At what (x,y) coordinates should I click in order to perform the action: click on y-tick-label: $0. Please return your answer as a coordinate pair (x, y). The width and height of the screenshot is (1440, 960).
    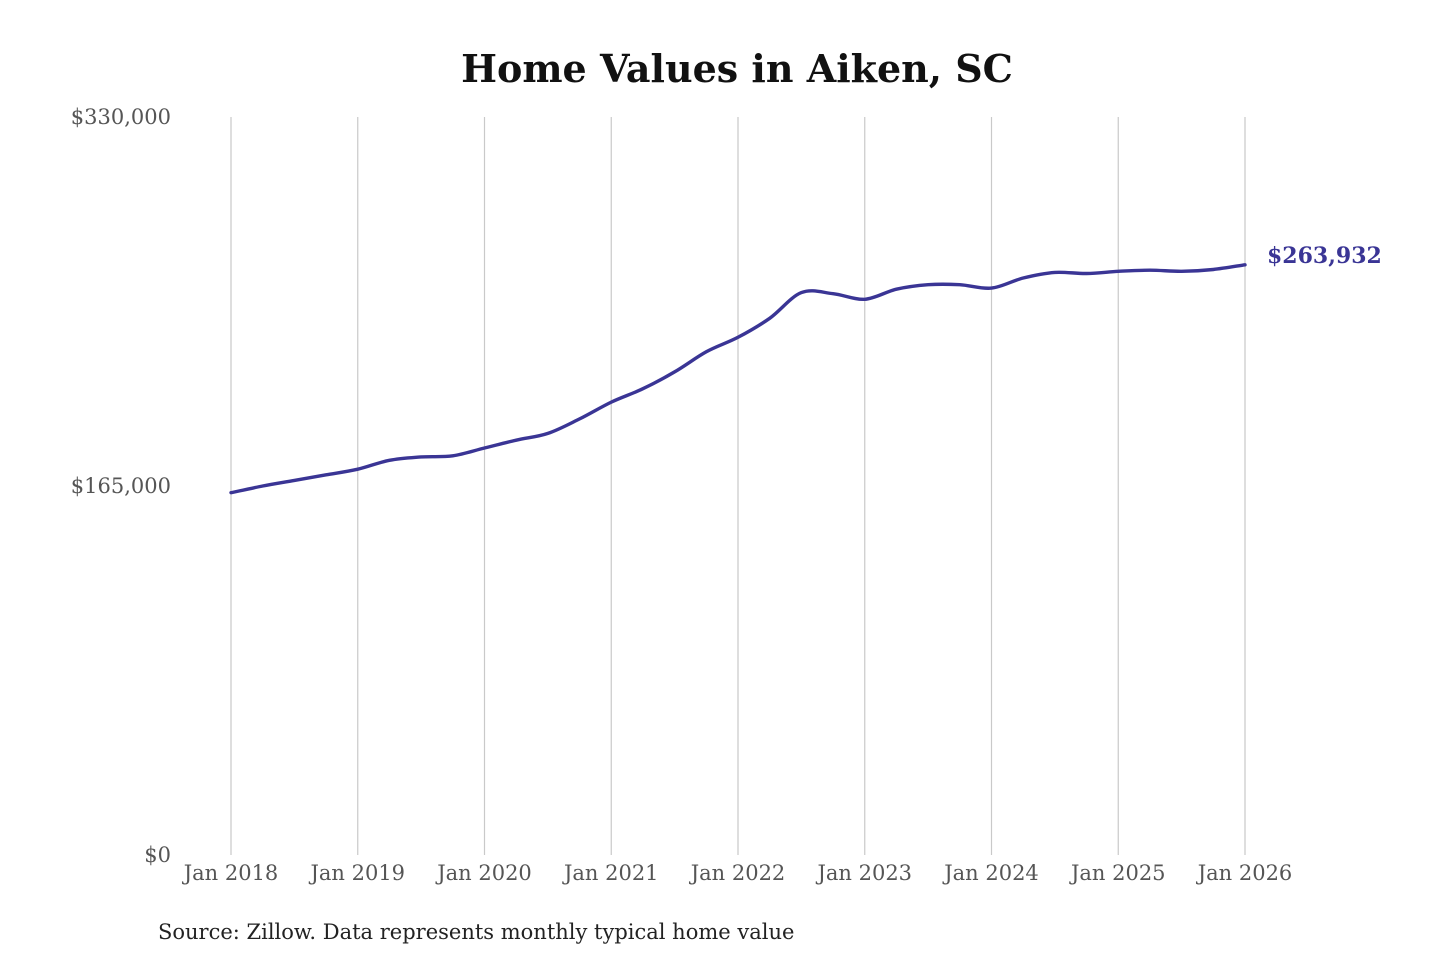
    Looking at the image, I should click on (157, 855).